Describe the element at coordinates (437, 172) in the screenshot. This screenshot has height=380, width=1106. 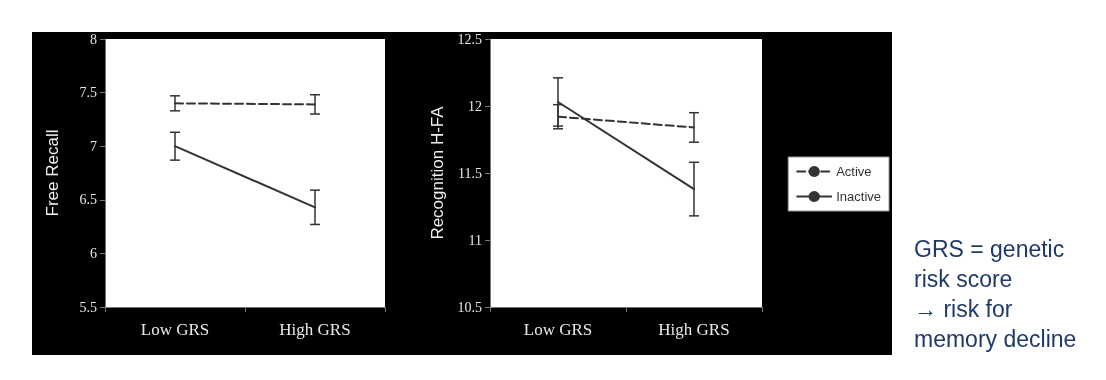
I see `y-axis-title: Recognition H-FA` at that location.